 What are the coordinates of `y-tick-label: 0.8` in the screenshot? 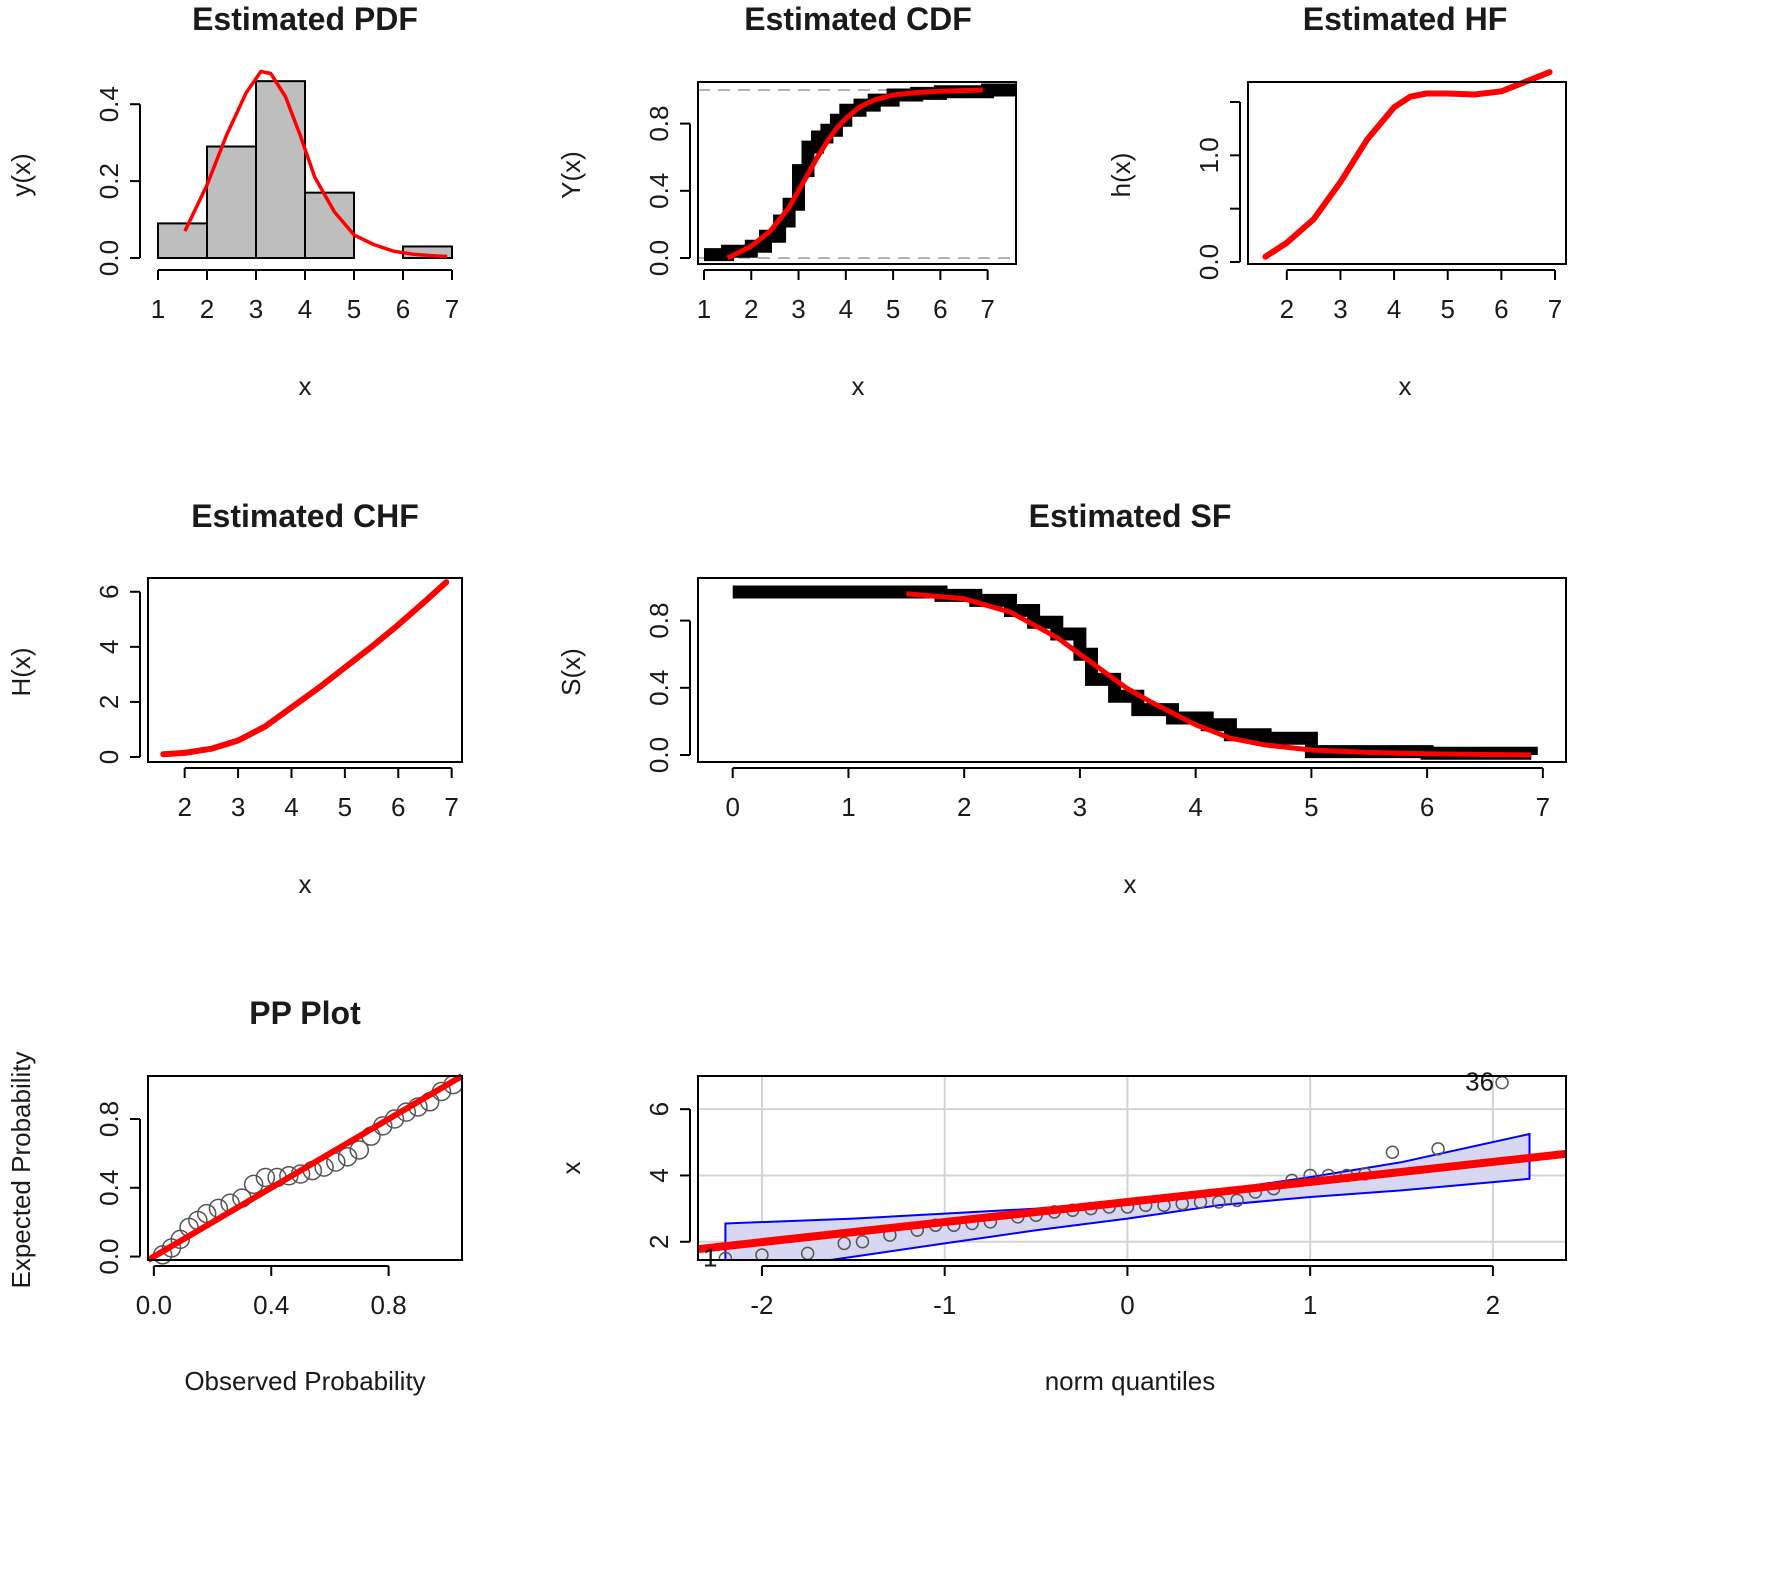 It's located at (109, 1119).